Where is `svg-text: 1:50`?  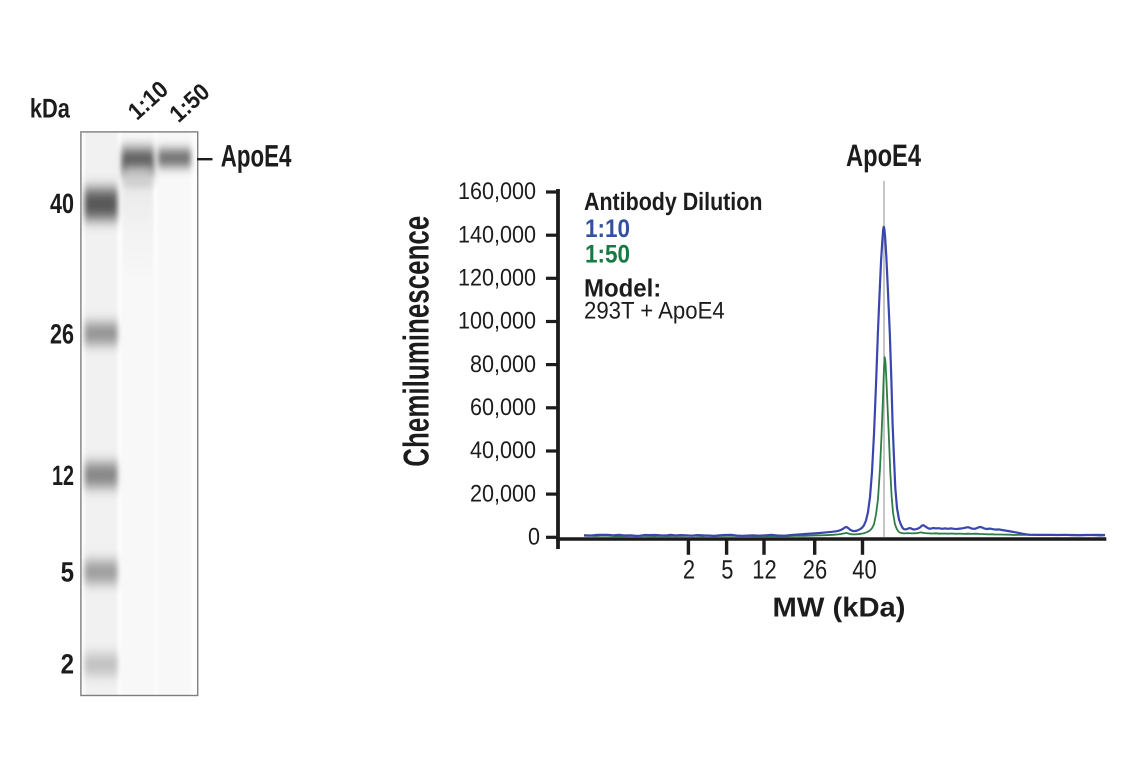
svg-text: 1:50 is located at coordinates (607, 255).